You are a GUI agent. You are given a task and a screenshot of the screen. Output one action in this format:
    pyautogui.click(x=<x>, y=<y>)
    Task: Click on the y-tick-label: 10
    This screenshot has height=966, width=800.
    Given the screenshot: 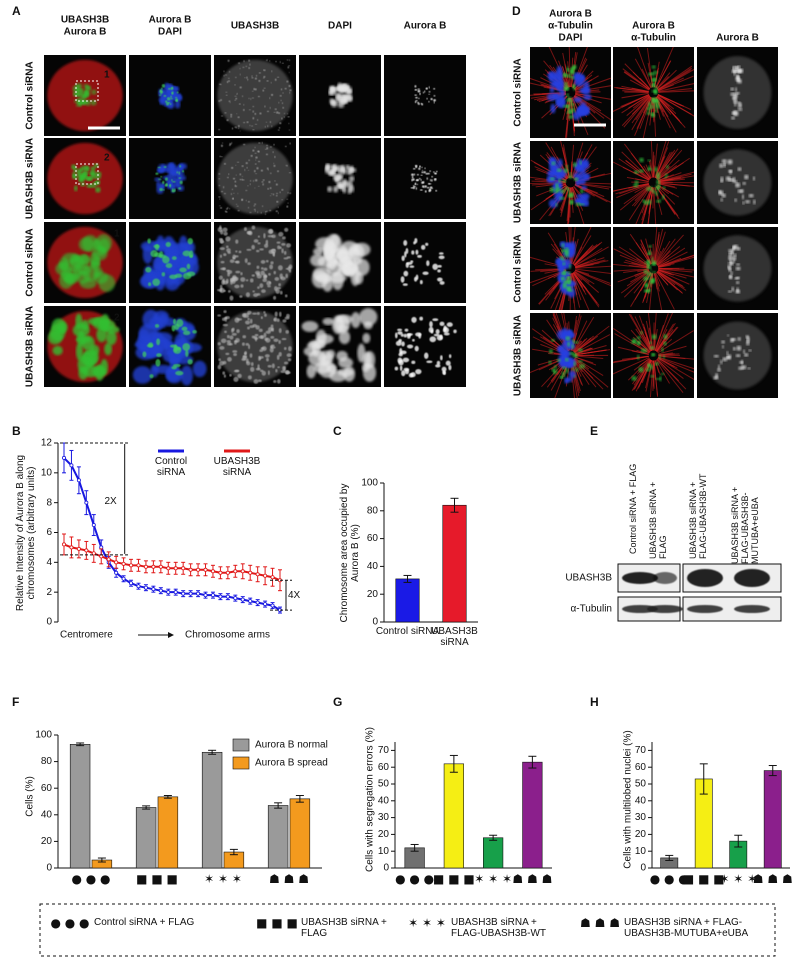 What is the action you would take?
    pyautogui.click(x=641, y=851)
    